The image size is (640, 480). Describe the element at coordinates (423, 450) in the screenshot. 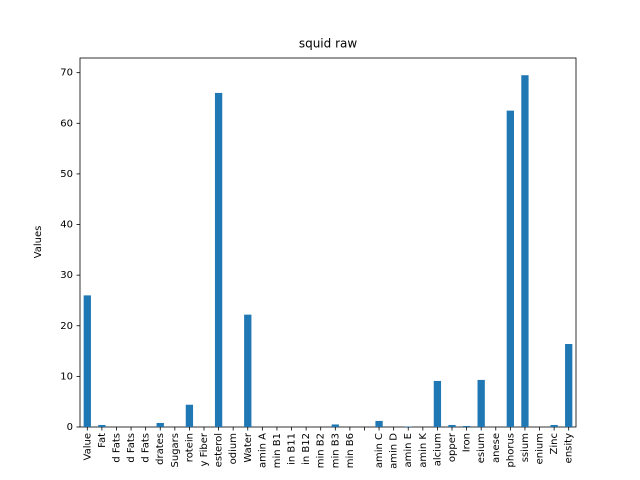

I see `x-tick-label: amin K` at that location.